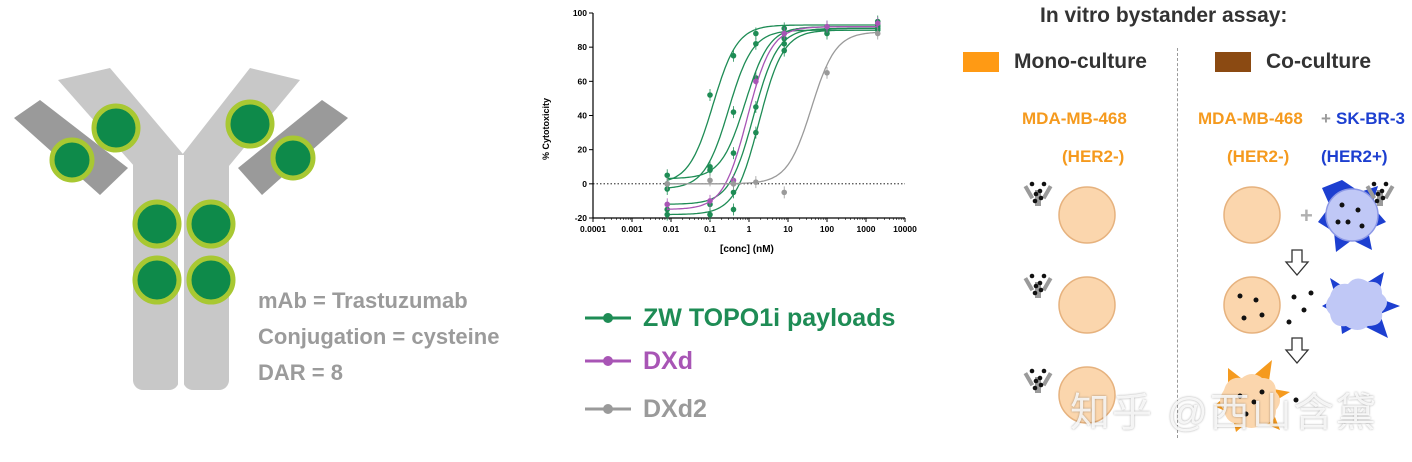  Describe the element at coordinates (747, 249) in the screenshot. I see `chart-x-axis-label: [conc] (nM)` at that location.